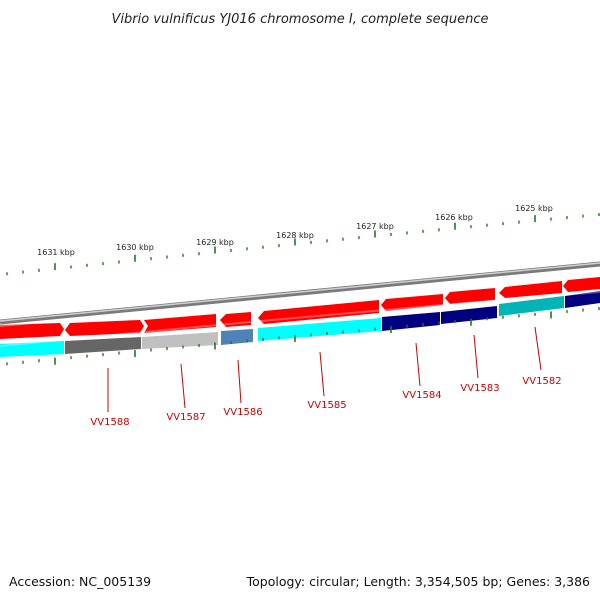  I want to click on gene-label-vv1584: VV1584, so click(421, 395).